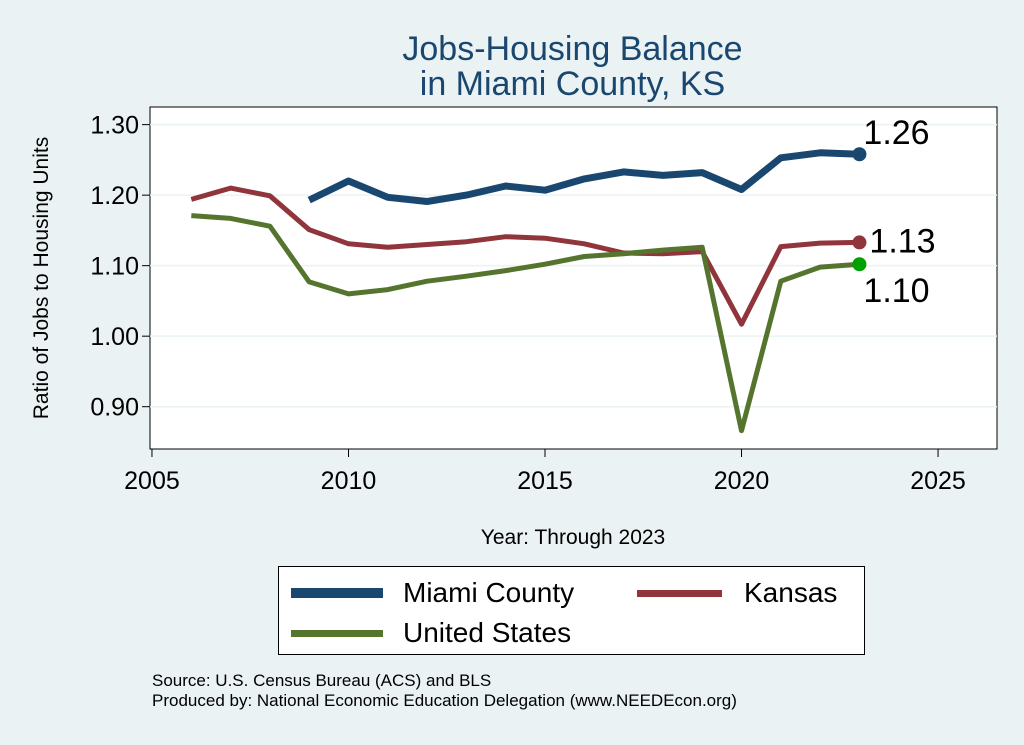  Describe the element at coordinates (791, 592) in the screenshot. I see `legend-label: Kansas` at that location.